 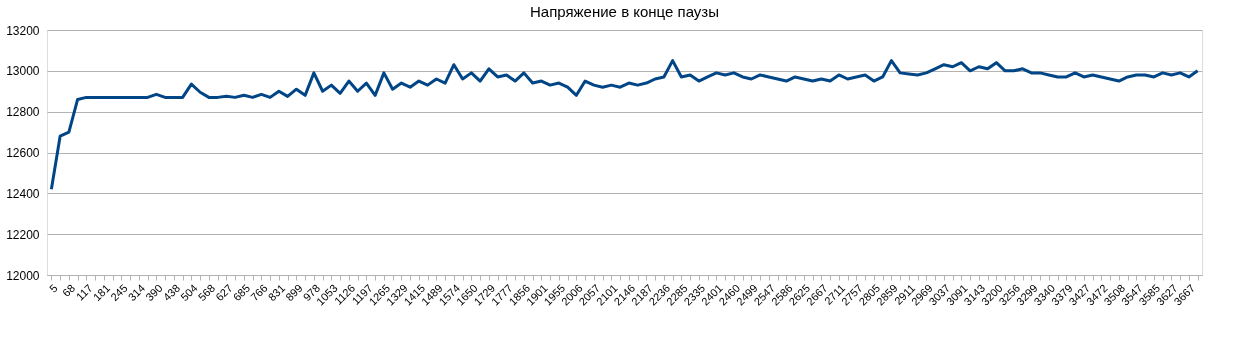 I want to click on y-tick-label: 12800, so click(x=23, y=112).